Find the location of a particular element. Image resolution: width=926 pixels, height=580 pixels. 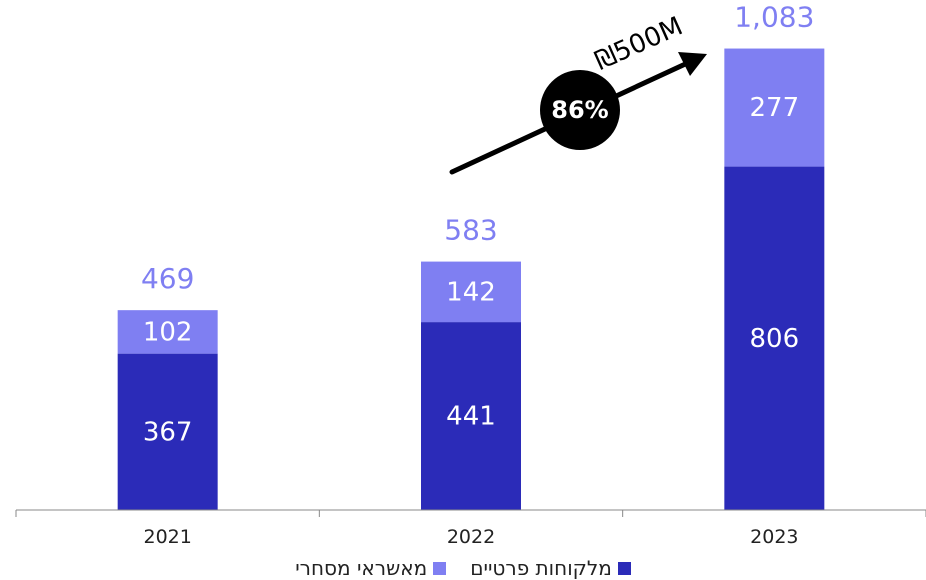

growth-annotation: 86% ₪500M is located at coordinates (578, 93).